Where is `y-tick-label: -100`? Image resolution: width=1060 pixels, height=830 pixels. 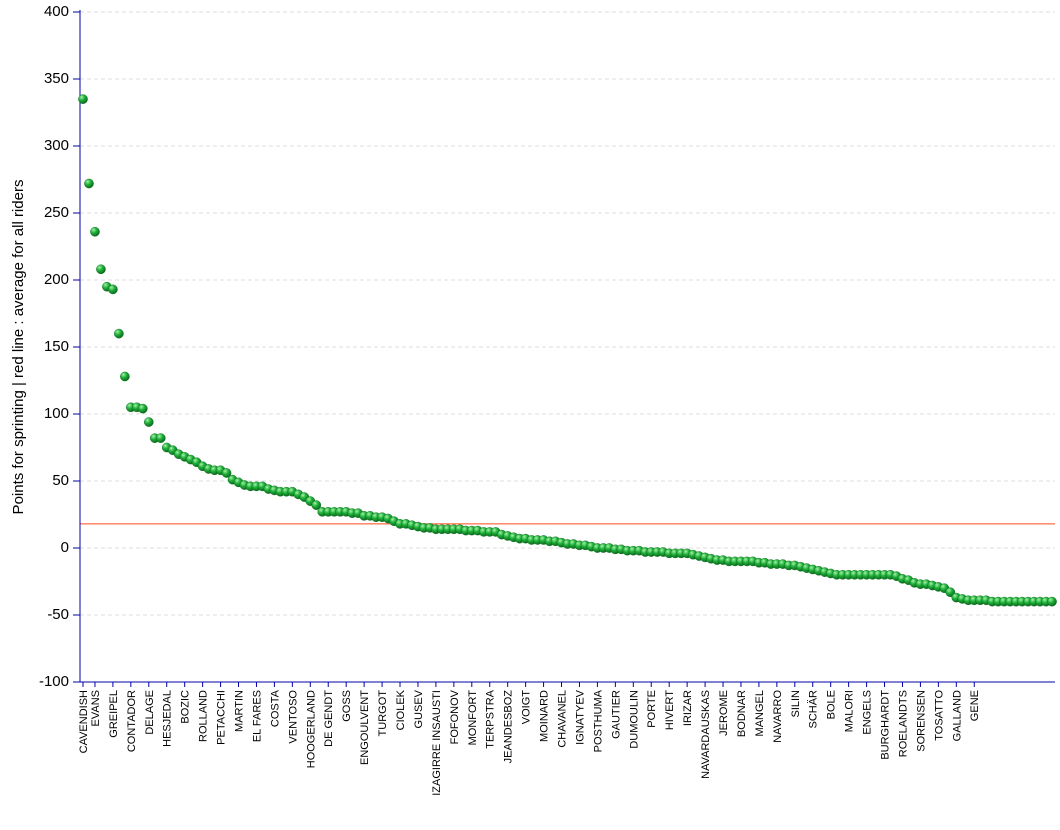
y-tick-label: -100 is located at coordinates (54, 681).